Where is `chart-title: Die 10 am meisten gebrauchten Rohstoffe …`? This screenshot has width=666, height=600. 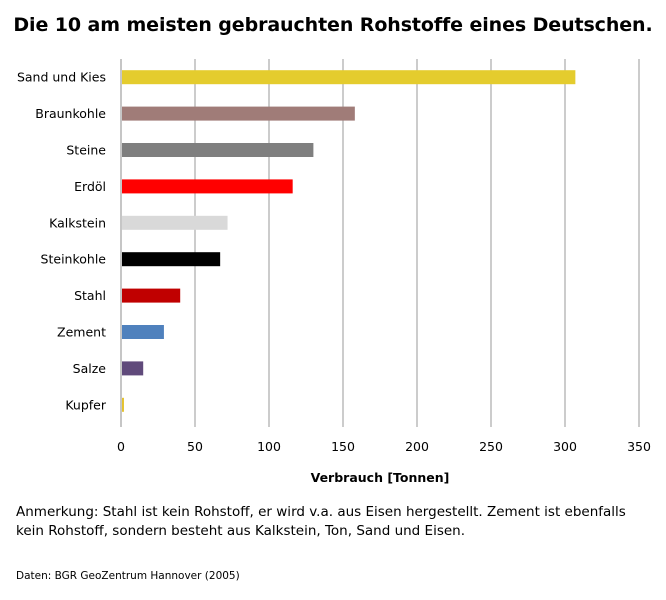
chart-title: Die 10 am meisten gebrauchten Rohstoffe … is located at coordinates (333, 25).